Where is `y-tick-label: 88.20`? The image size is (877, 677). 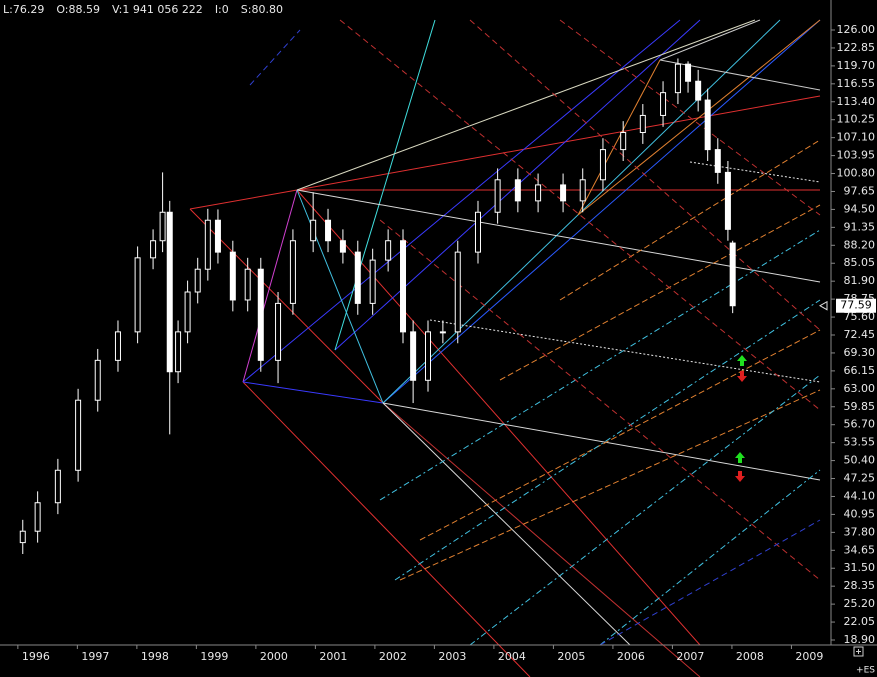
y-tick-label: 88.20 is located at coordinates (860, 244).